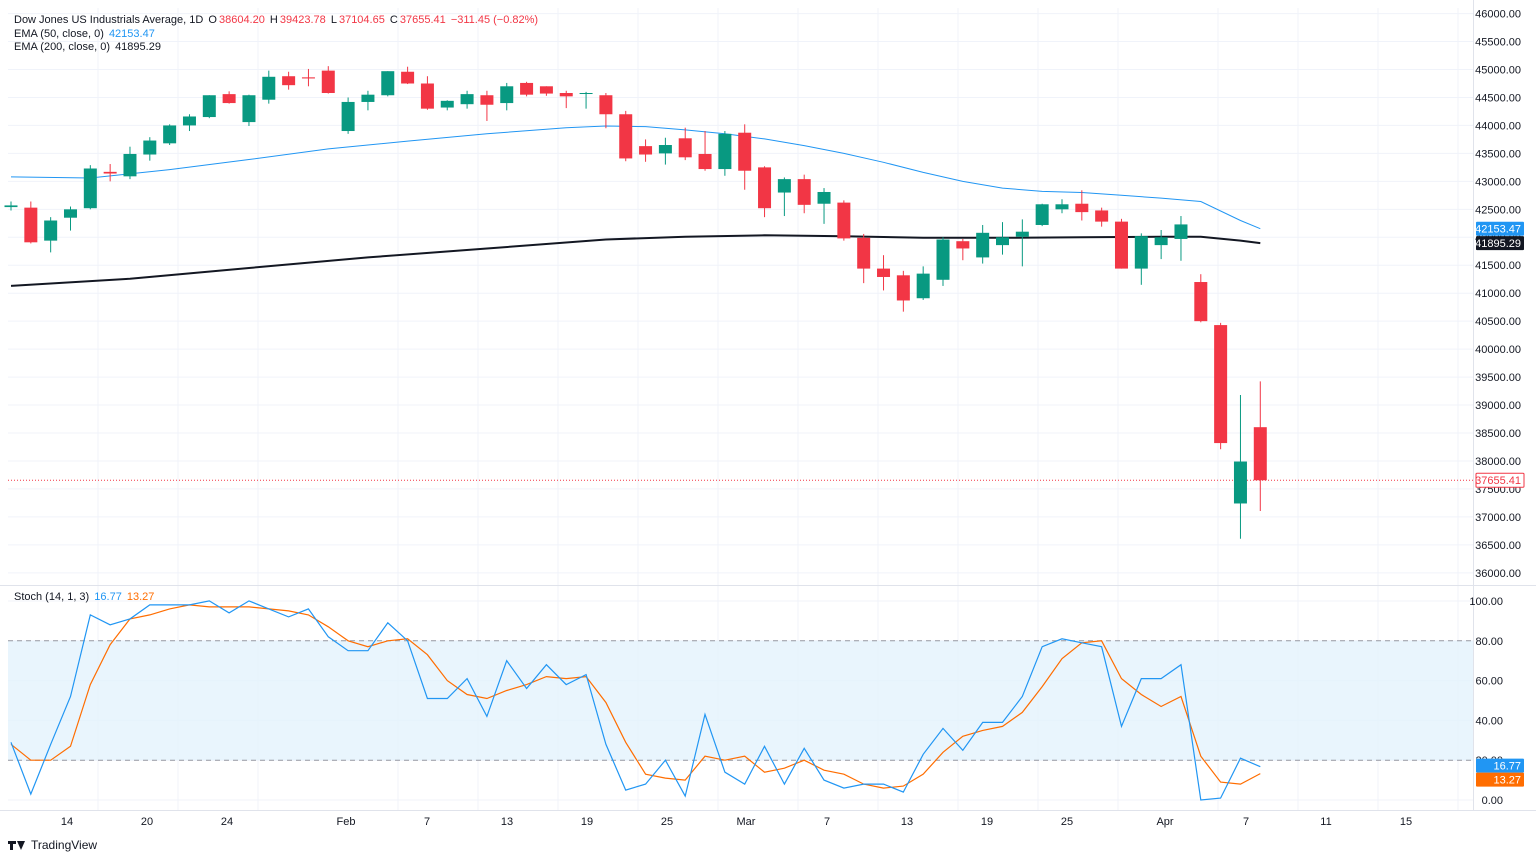 This screenshot has height=860, width=1536. Describe the element at coordinates (1489, 642) in the screenshot. I see `stoch-tick-label: 80.00` at that location.